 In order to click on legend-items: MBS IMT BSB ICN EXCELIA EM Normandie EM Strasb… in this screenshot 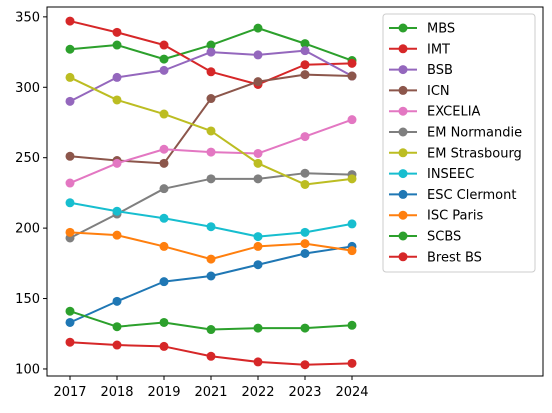, I will do `click(455, 143)`.